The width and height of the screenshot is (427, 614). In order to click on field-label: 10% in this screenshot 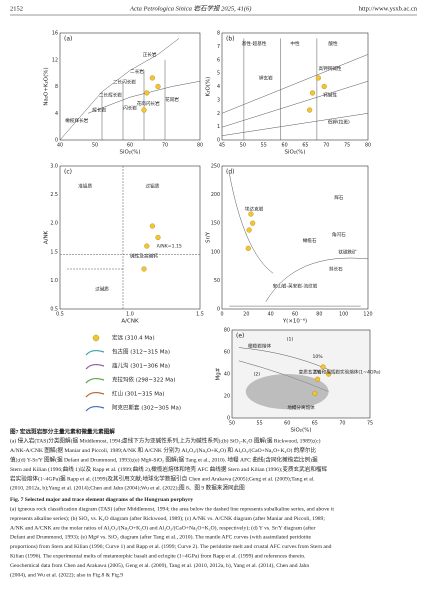, I will do `click(317, 357)`.